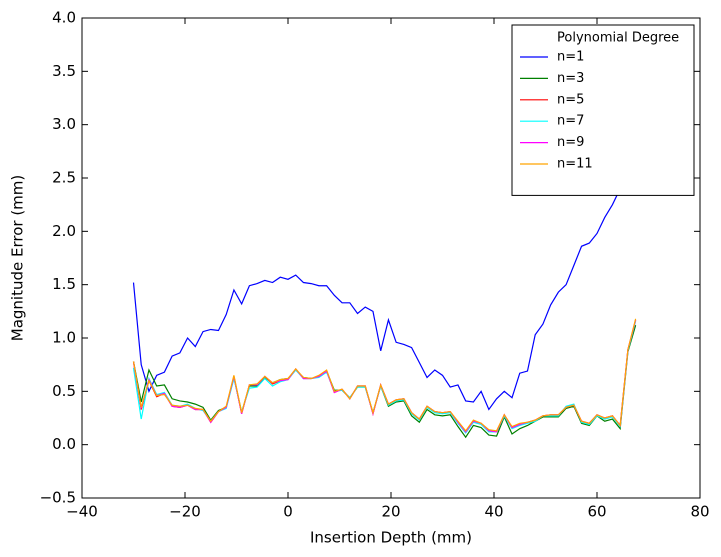 The image size is (721, 557). I want to click on legend-label: n=7, so click(570, 121).